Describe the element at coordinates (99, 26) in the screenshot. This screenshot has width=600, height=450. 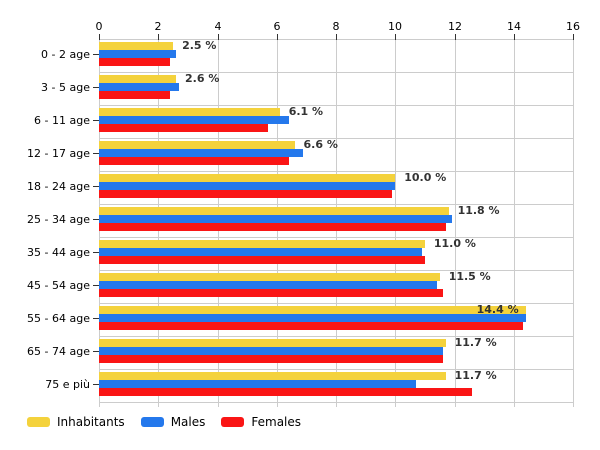
I see `x-tick-label-0: 0` at that location.